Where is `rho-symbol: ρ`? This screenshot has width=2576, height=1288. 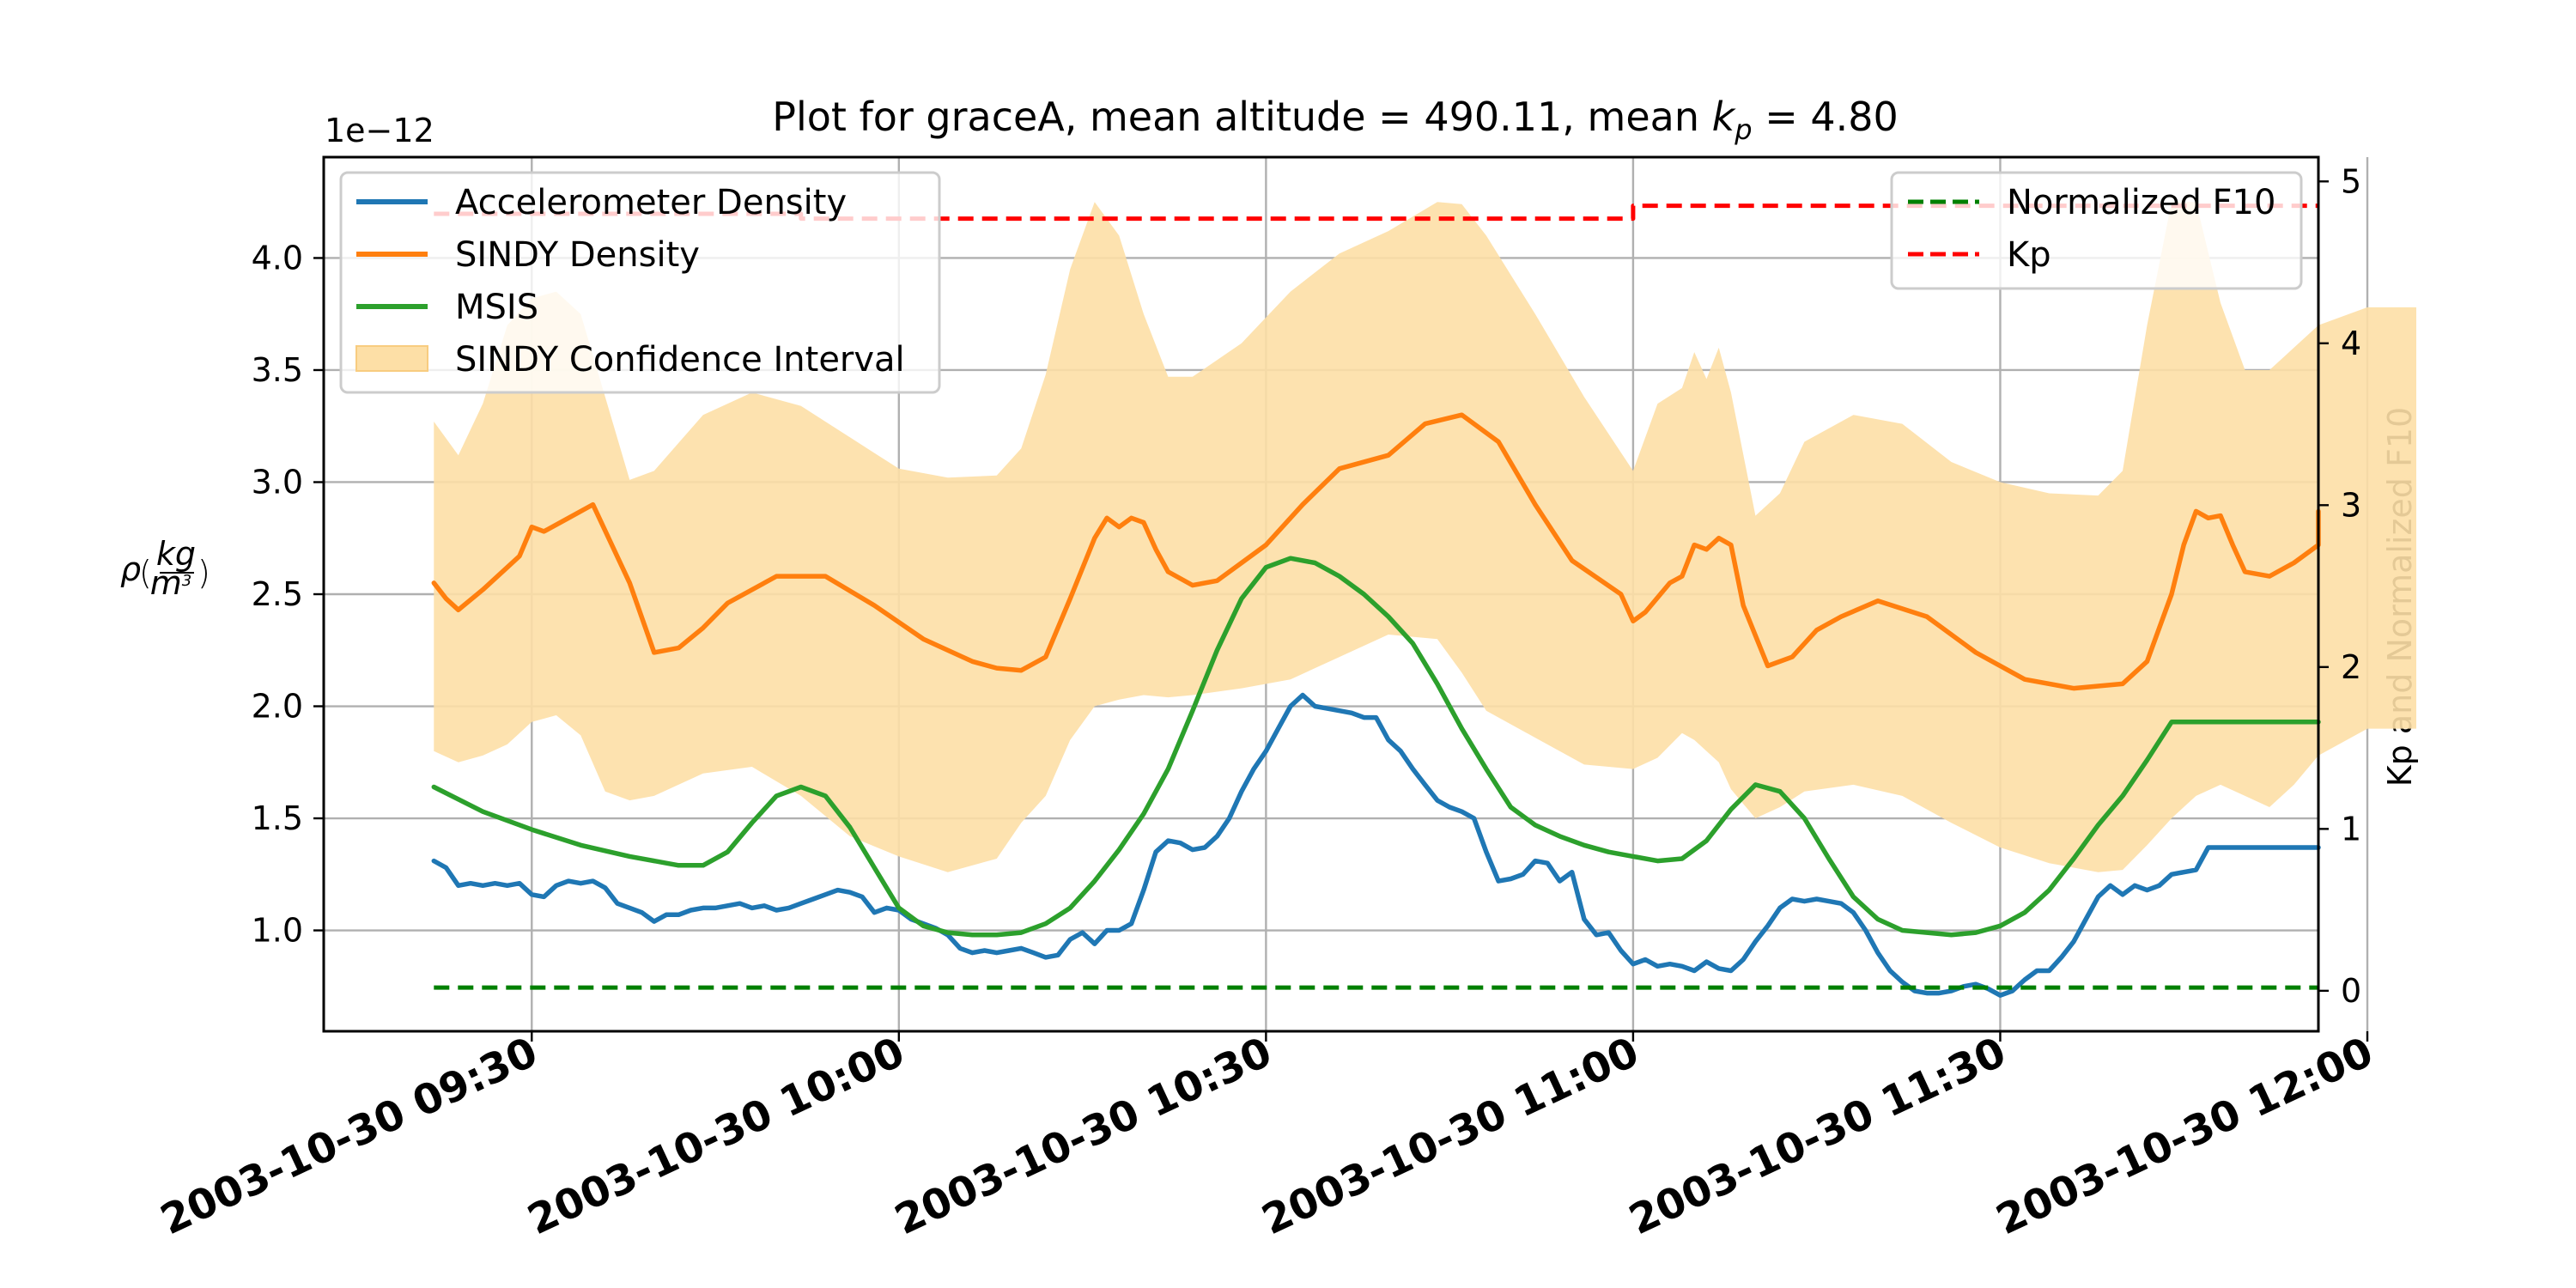
rho-symbol: ρ is located at coordinates (130, 569).